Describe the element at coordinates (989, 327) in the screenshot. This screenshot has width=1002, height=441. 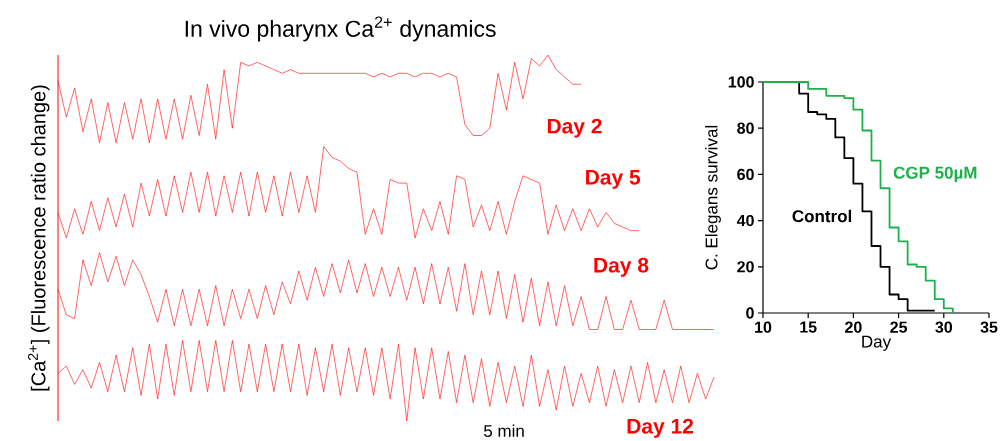
I see `x-tick-label: 35` at that location.